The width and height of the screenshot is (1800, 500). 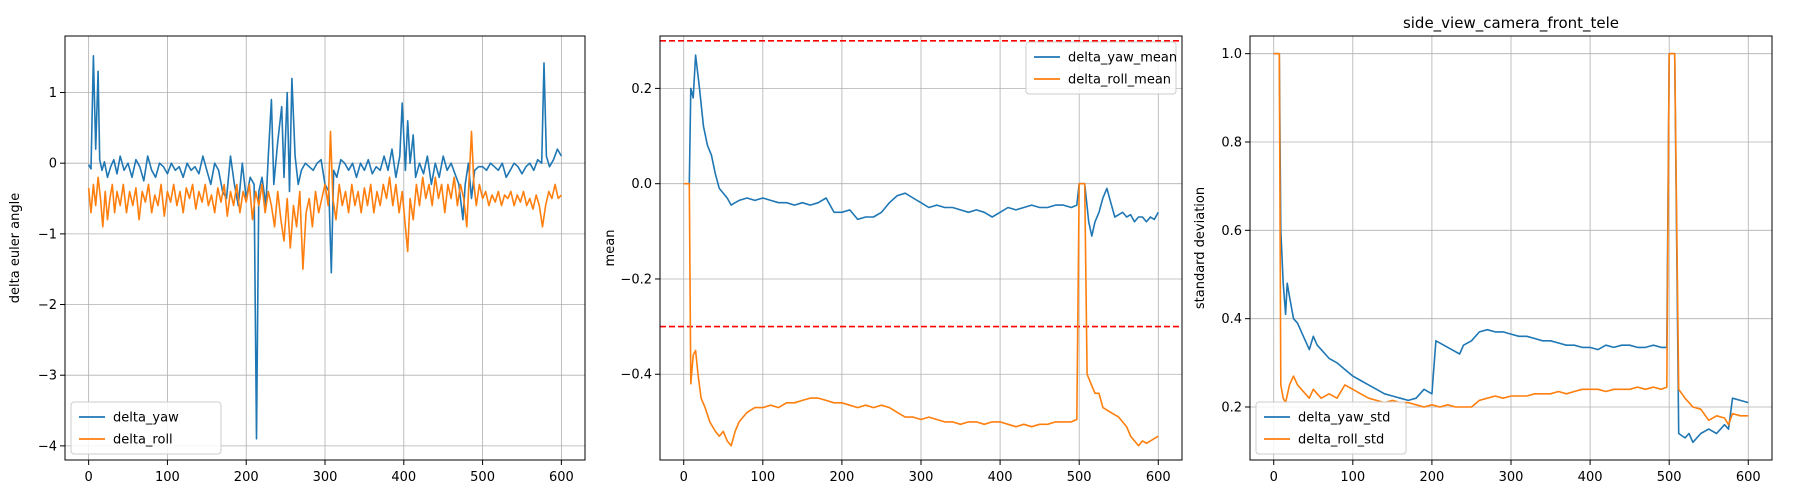 What do you see at coordinates (47, 376) in the screenshot?
I see `y-tick-label: −3` at bounding box center [47, 376].